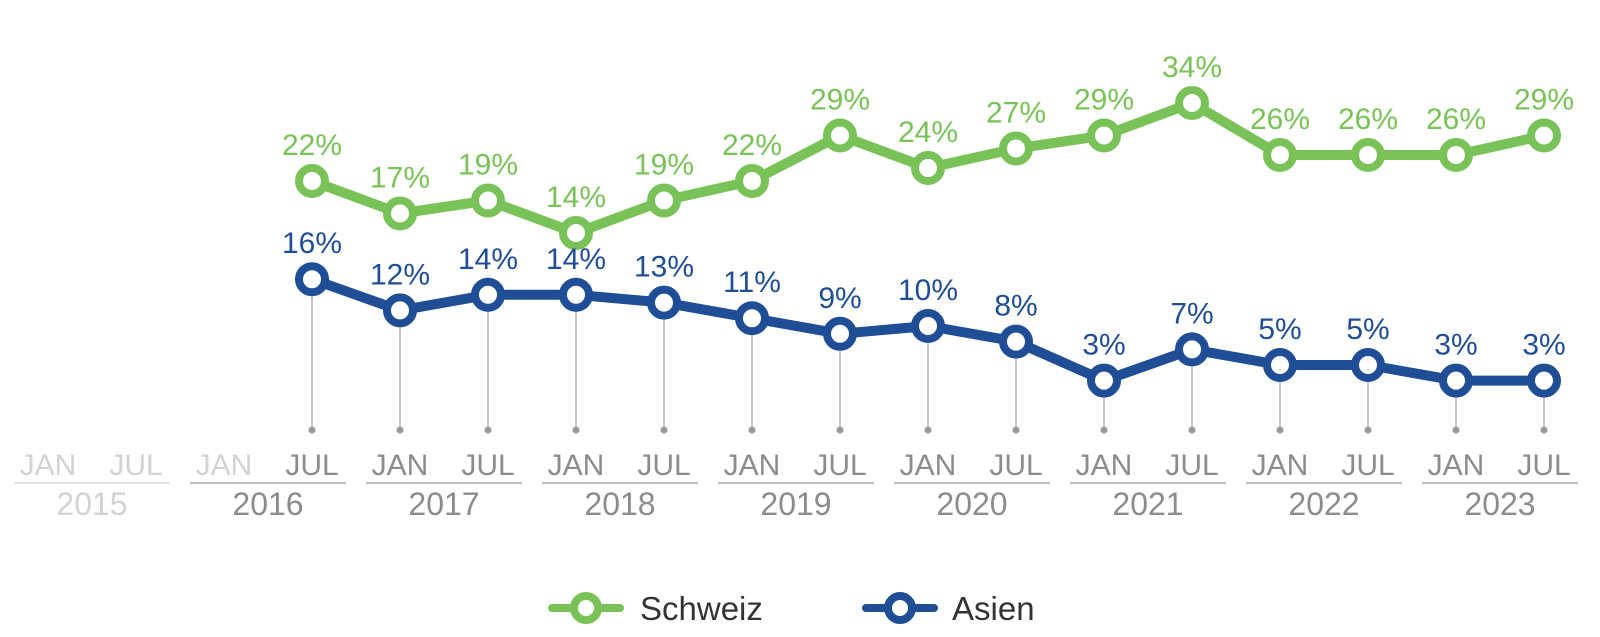 The height and width of the screenshot is (637, 1600). What do you see at coordinates (1016, 113) in the screenshot?
I see `data-label: 27%` at bounding box center [1016, 113].